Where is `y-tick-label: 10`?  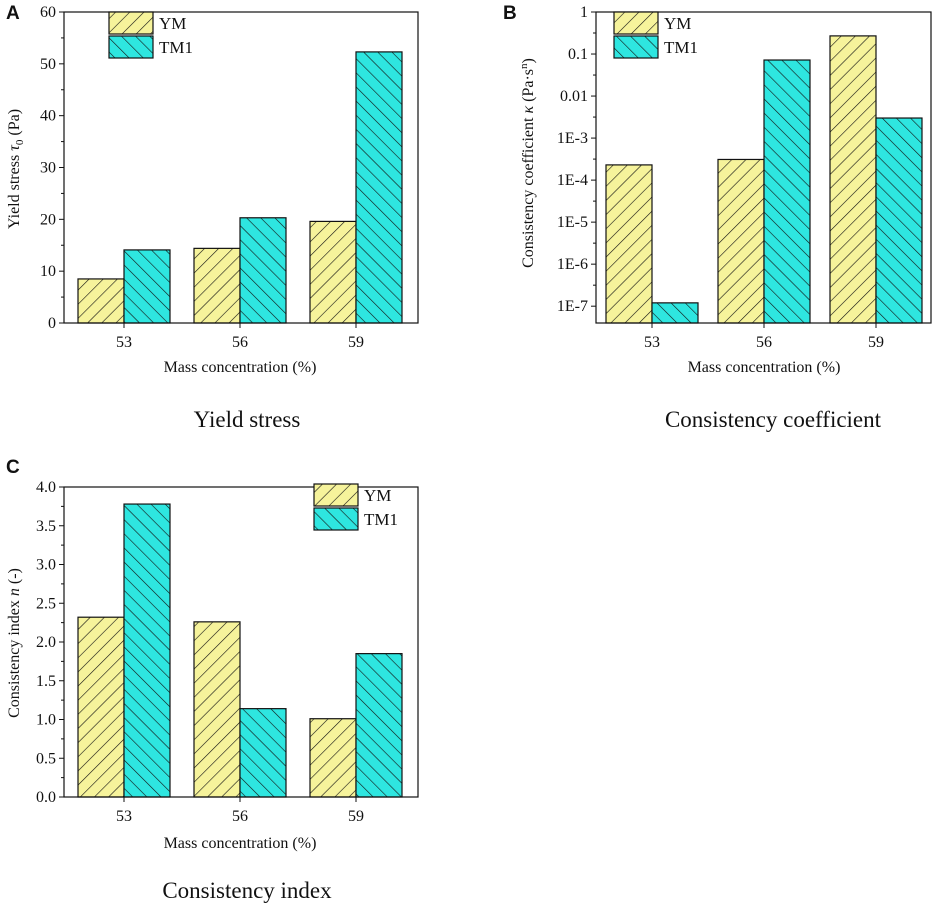
y-tick-label: 10 is located at coordinates (48, 271).